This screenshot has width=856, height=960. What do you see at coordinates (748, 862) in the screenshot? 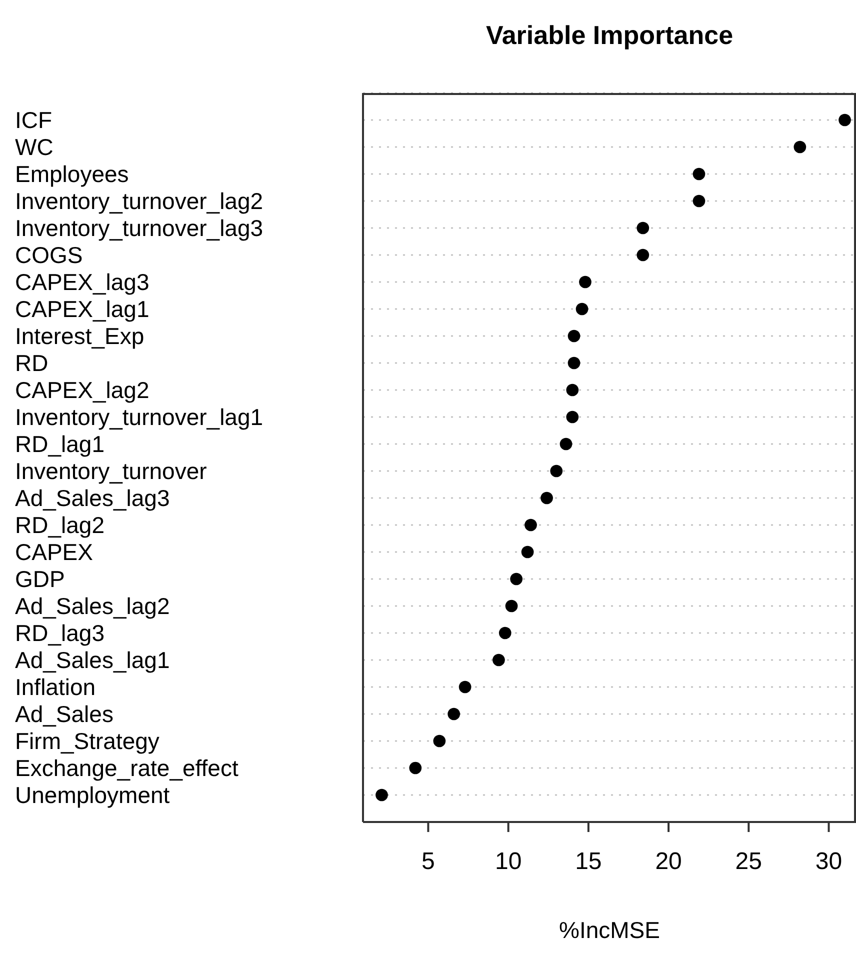
I see `x-tick-label: 25` at bounding box center [748, 862].